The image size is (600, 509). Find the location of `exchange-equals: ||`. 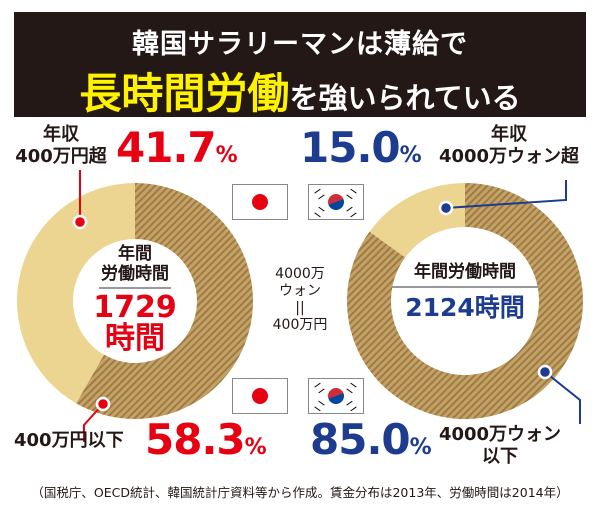

exchange-equals: || is located at coordinates (300, 308).